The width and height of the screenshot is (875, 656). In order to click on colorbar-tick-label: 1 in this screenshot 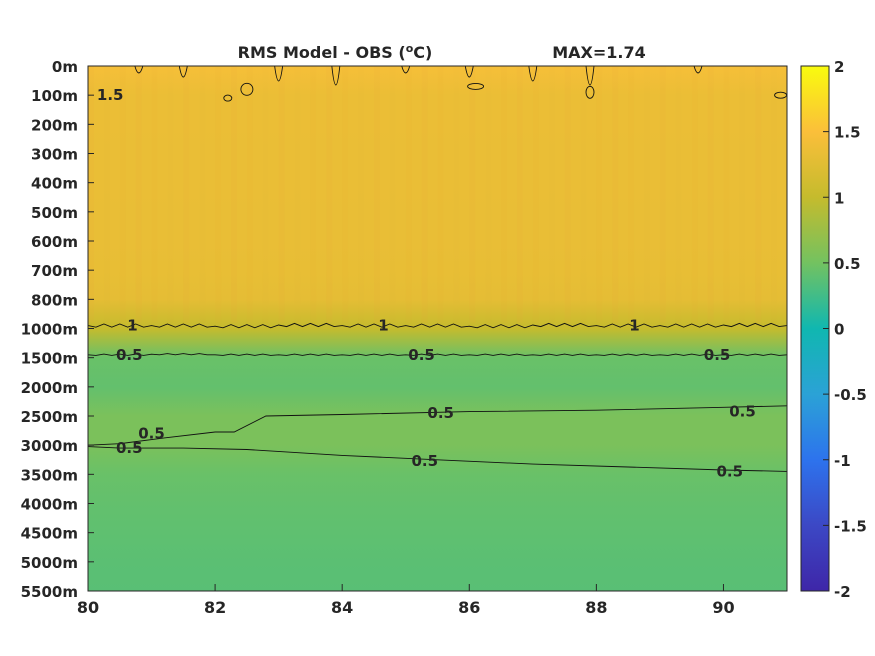, I will do `click(839, 198)`.